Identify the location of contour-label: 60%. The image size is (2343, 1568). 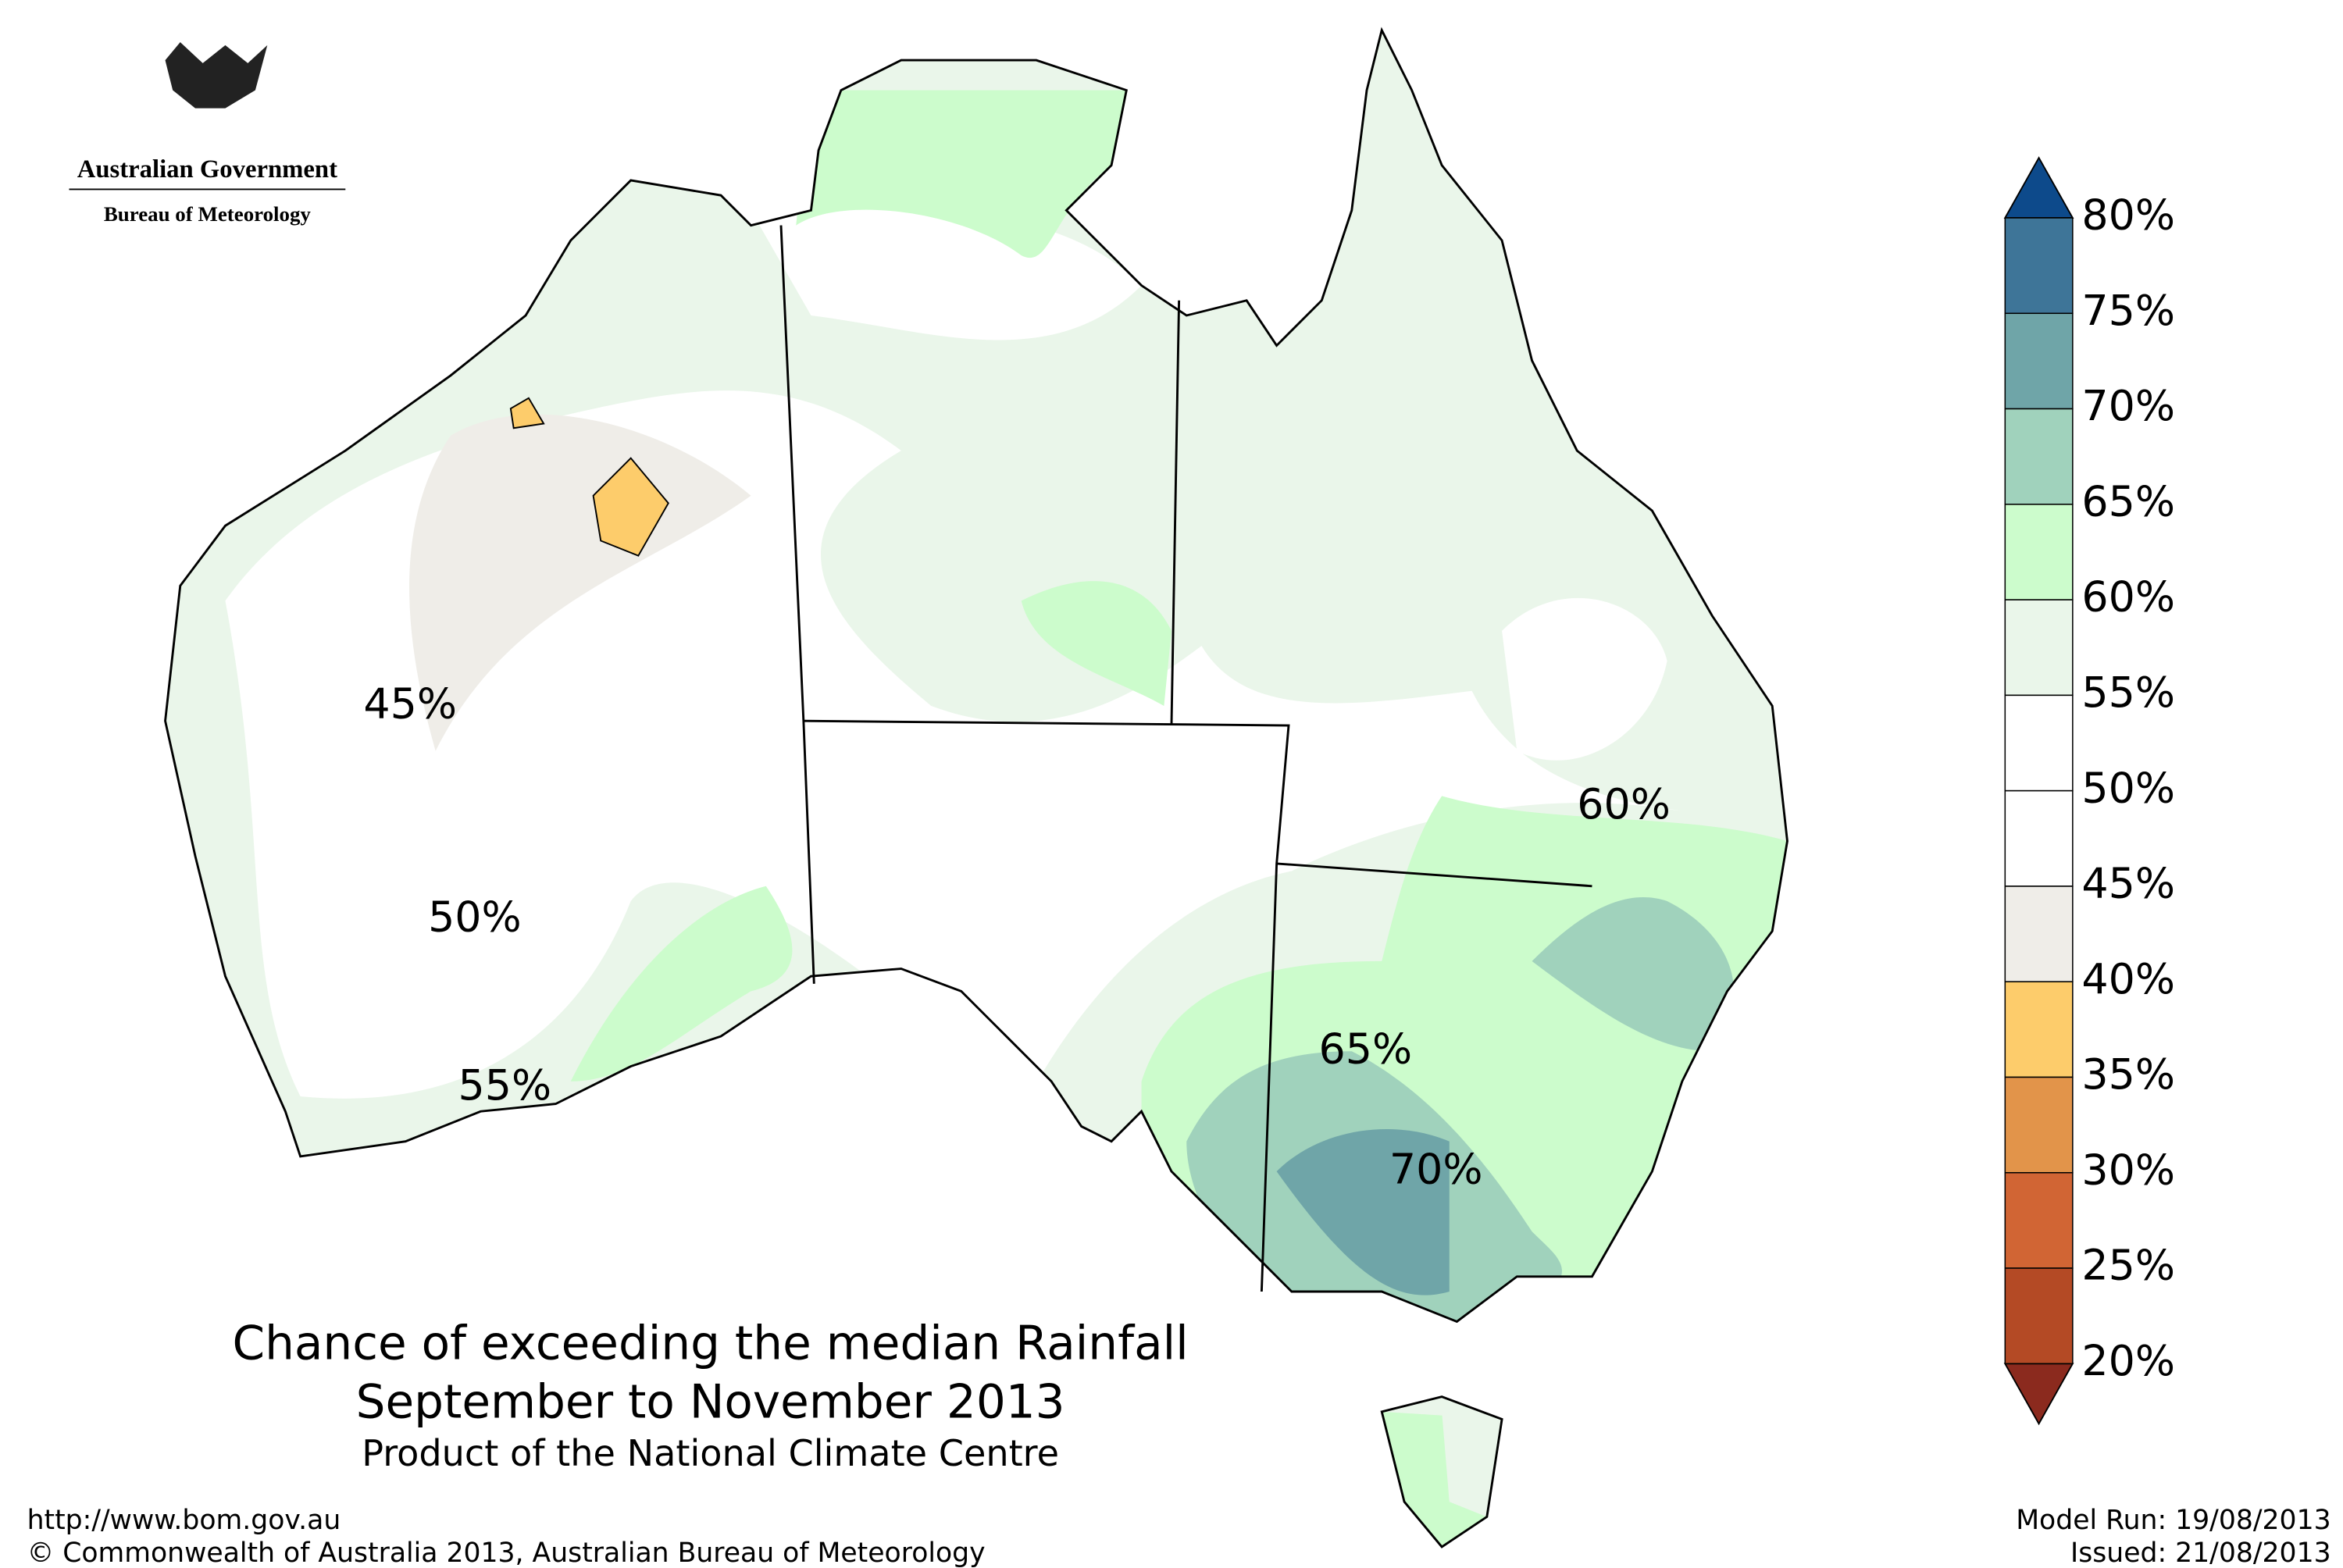
(1624, 804).